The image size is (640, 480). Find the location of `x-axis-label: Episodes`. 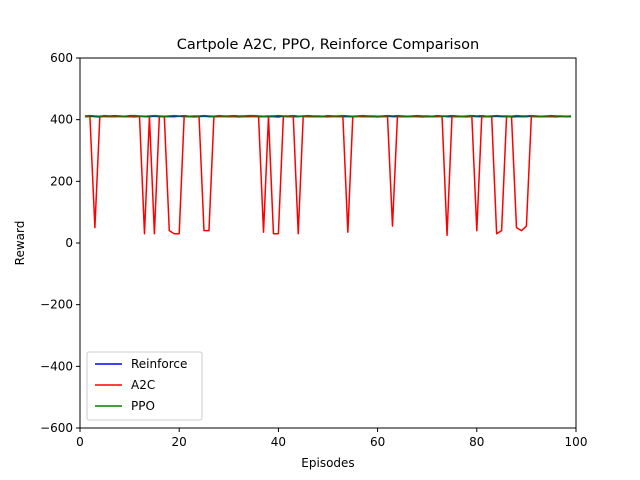

x-axis-label: Episodes is located at coordinates (327, 463).